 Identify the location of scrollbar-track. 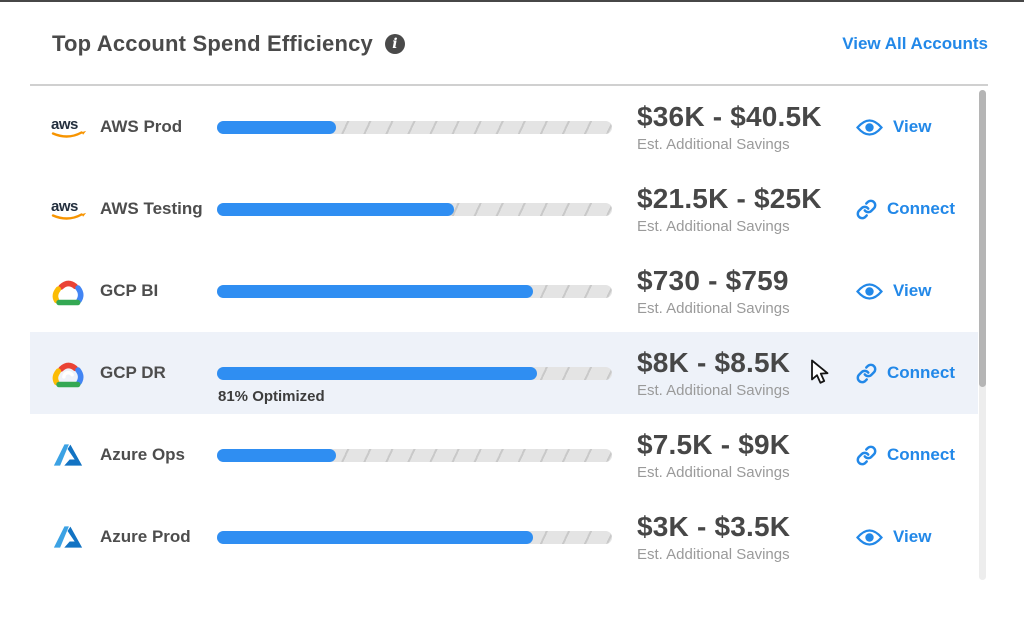
(982, 335).